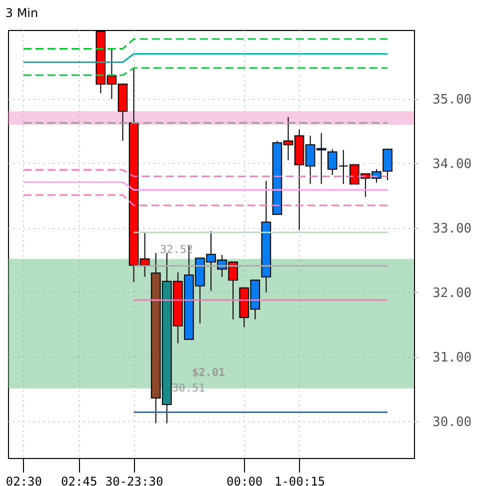  I want to click on x-tick-label: 1-00:15, so click(300, 480).